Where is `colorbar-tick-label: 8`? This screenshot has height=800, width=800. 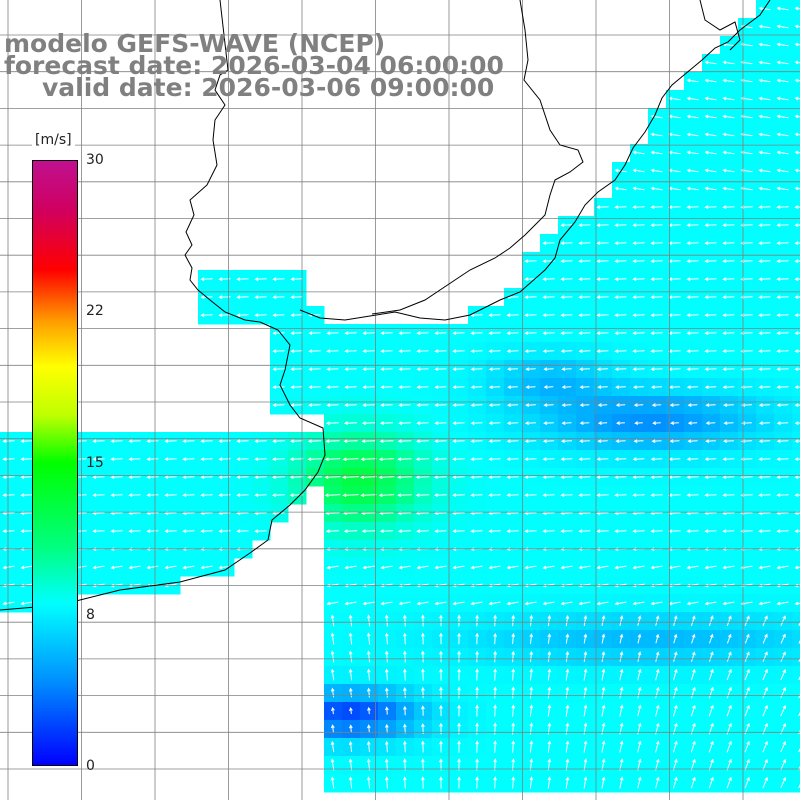 colorbar-tick-label: 8 is located at coordinates (90, 615).